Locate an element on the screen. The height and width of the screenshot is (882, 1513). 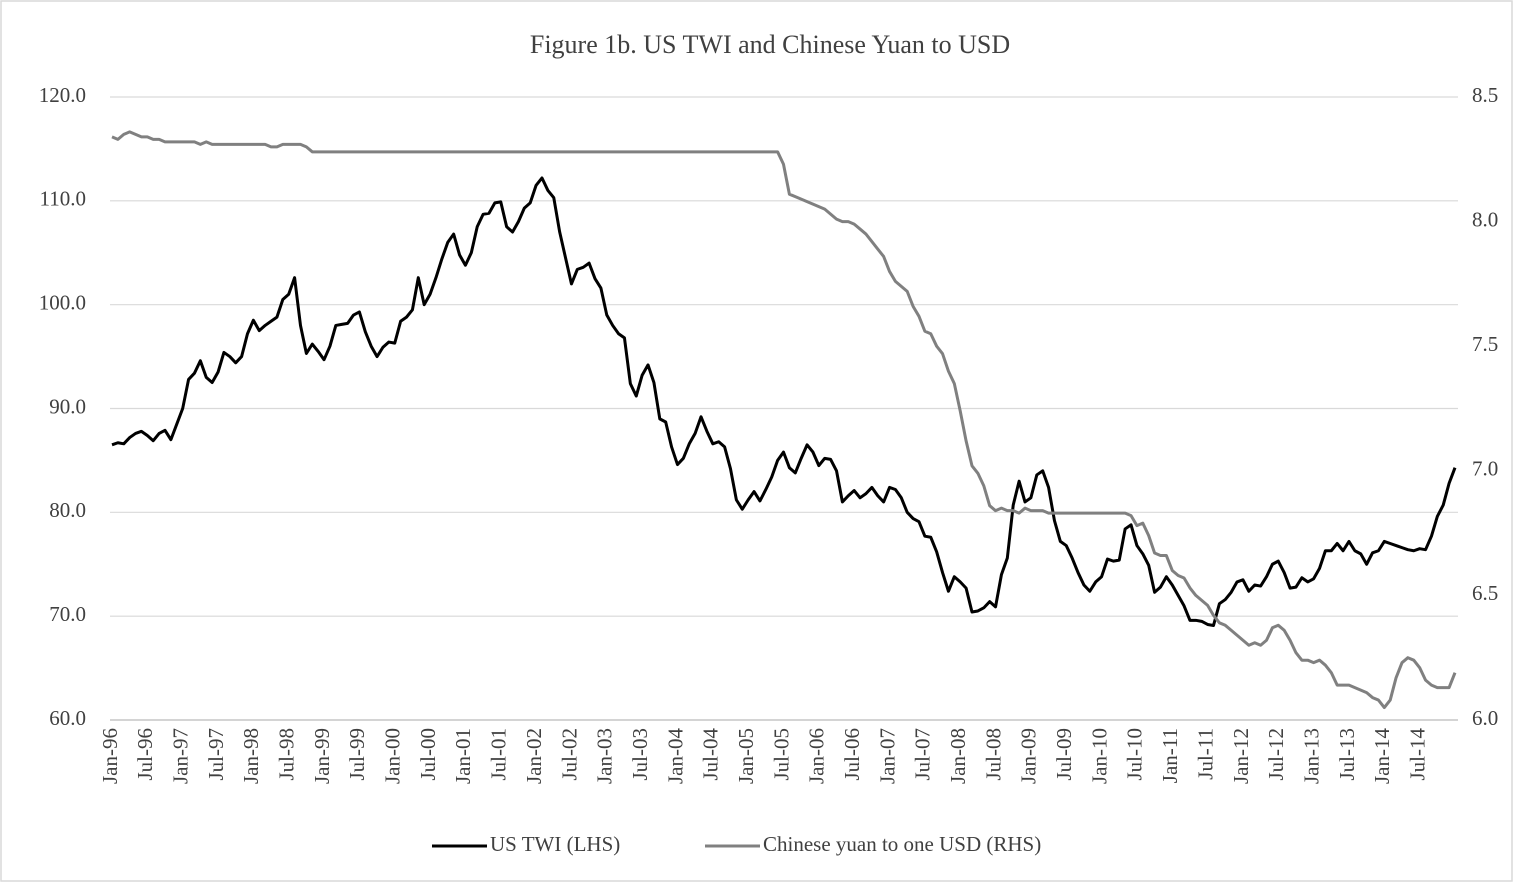
y2-tick-label: 8.0 is located at coordinates (1485, 219).